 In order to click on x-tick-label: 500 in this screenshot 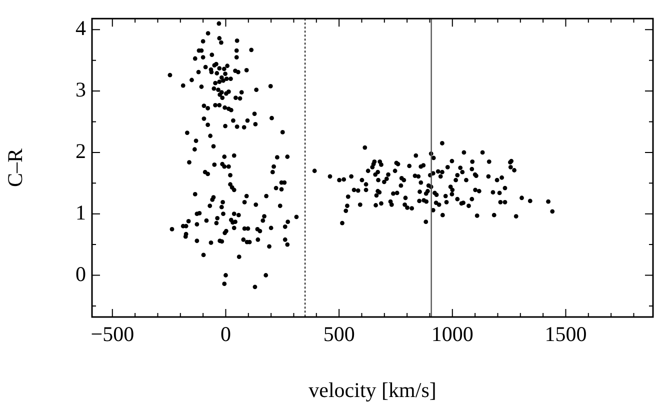, I will do `click(339, 334)`.